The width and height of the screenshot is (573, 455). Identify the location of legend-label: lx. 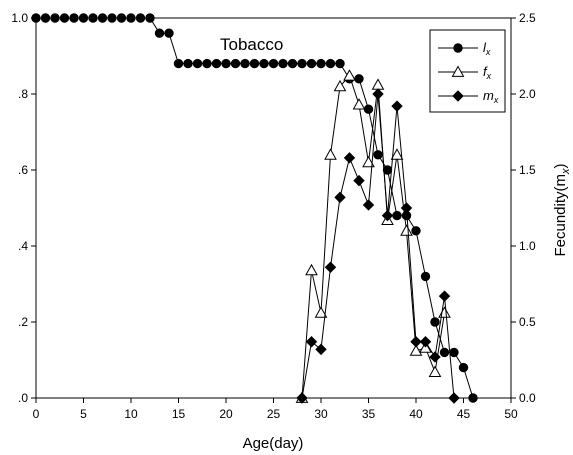
(487, 48).